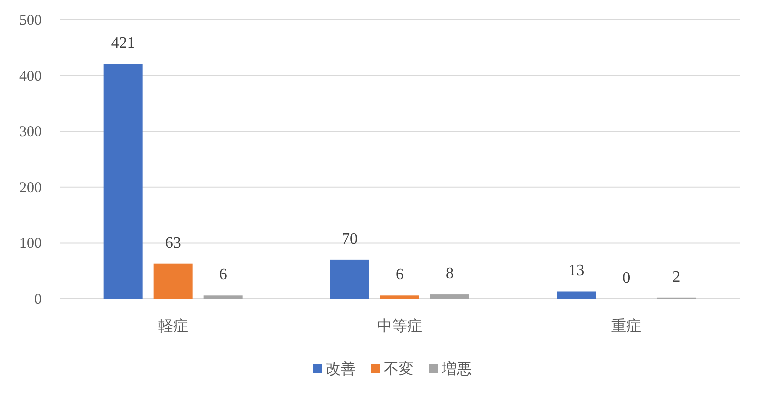 The width and height of the screenshot is (760, 399). Describe the element at coordinates (341, 369) in the screenshot. I see `legend-label: 改善` at that location.